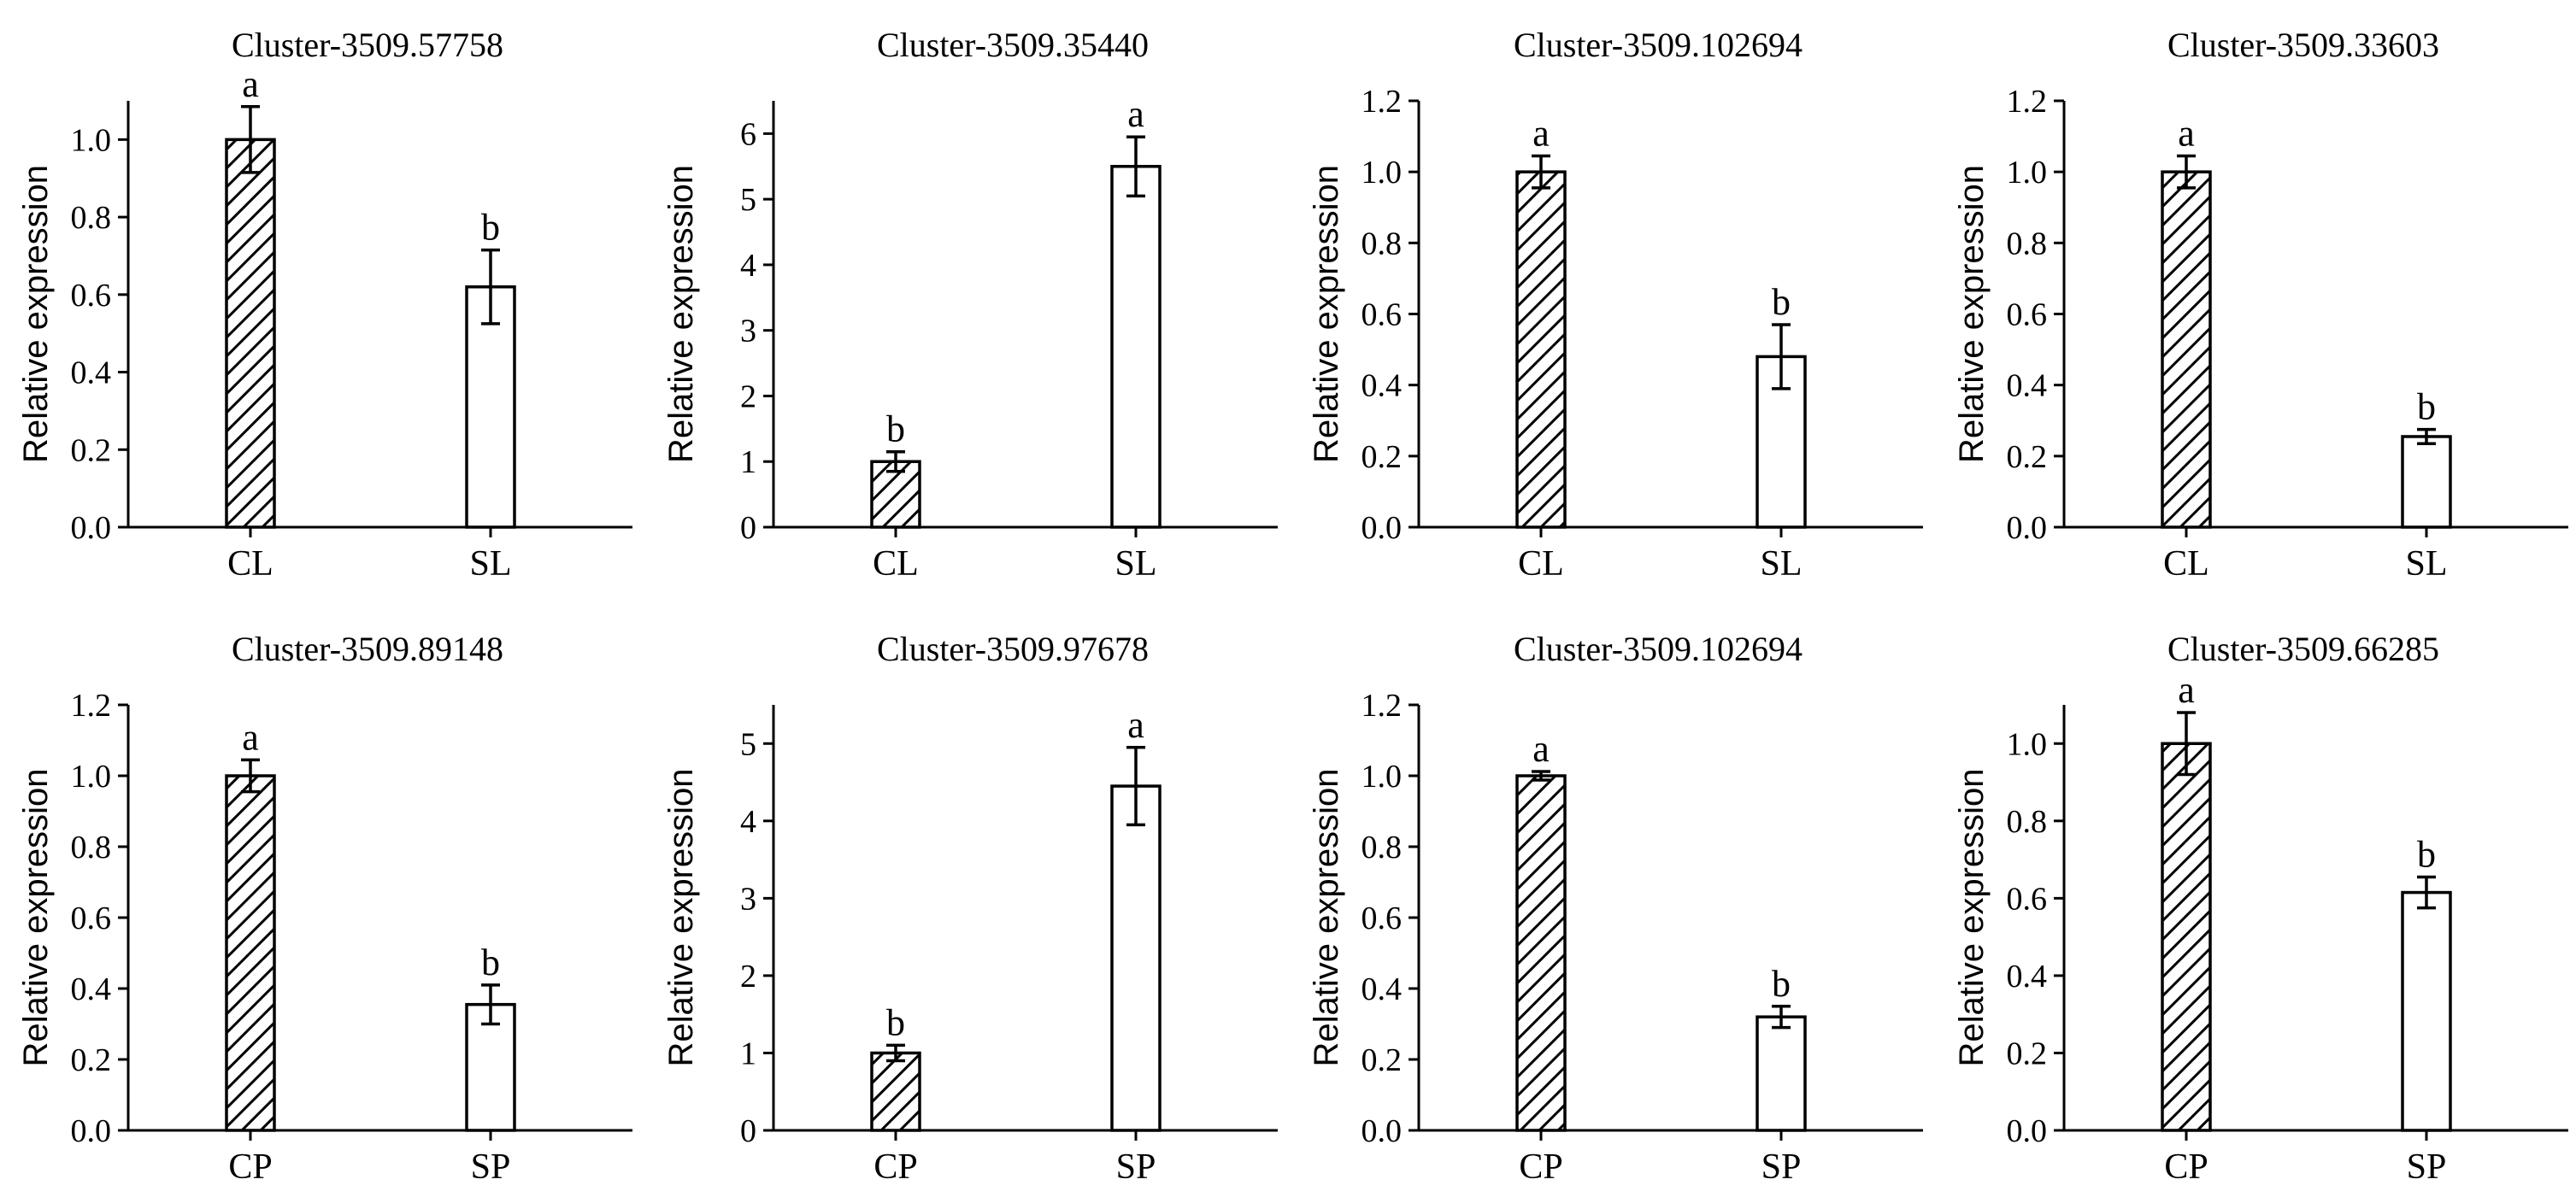 This screenshot has height=1197, width=2576. Describe the element at coordinates (1013, 45) in the screenshot. I see `chart-title: Cluster-3509.35440` at that location.